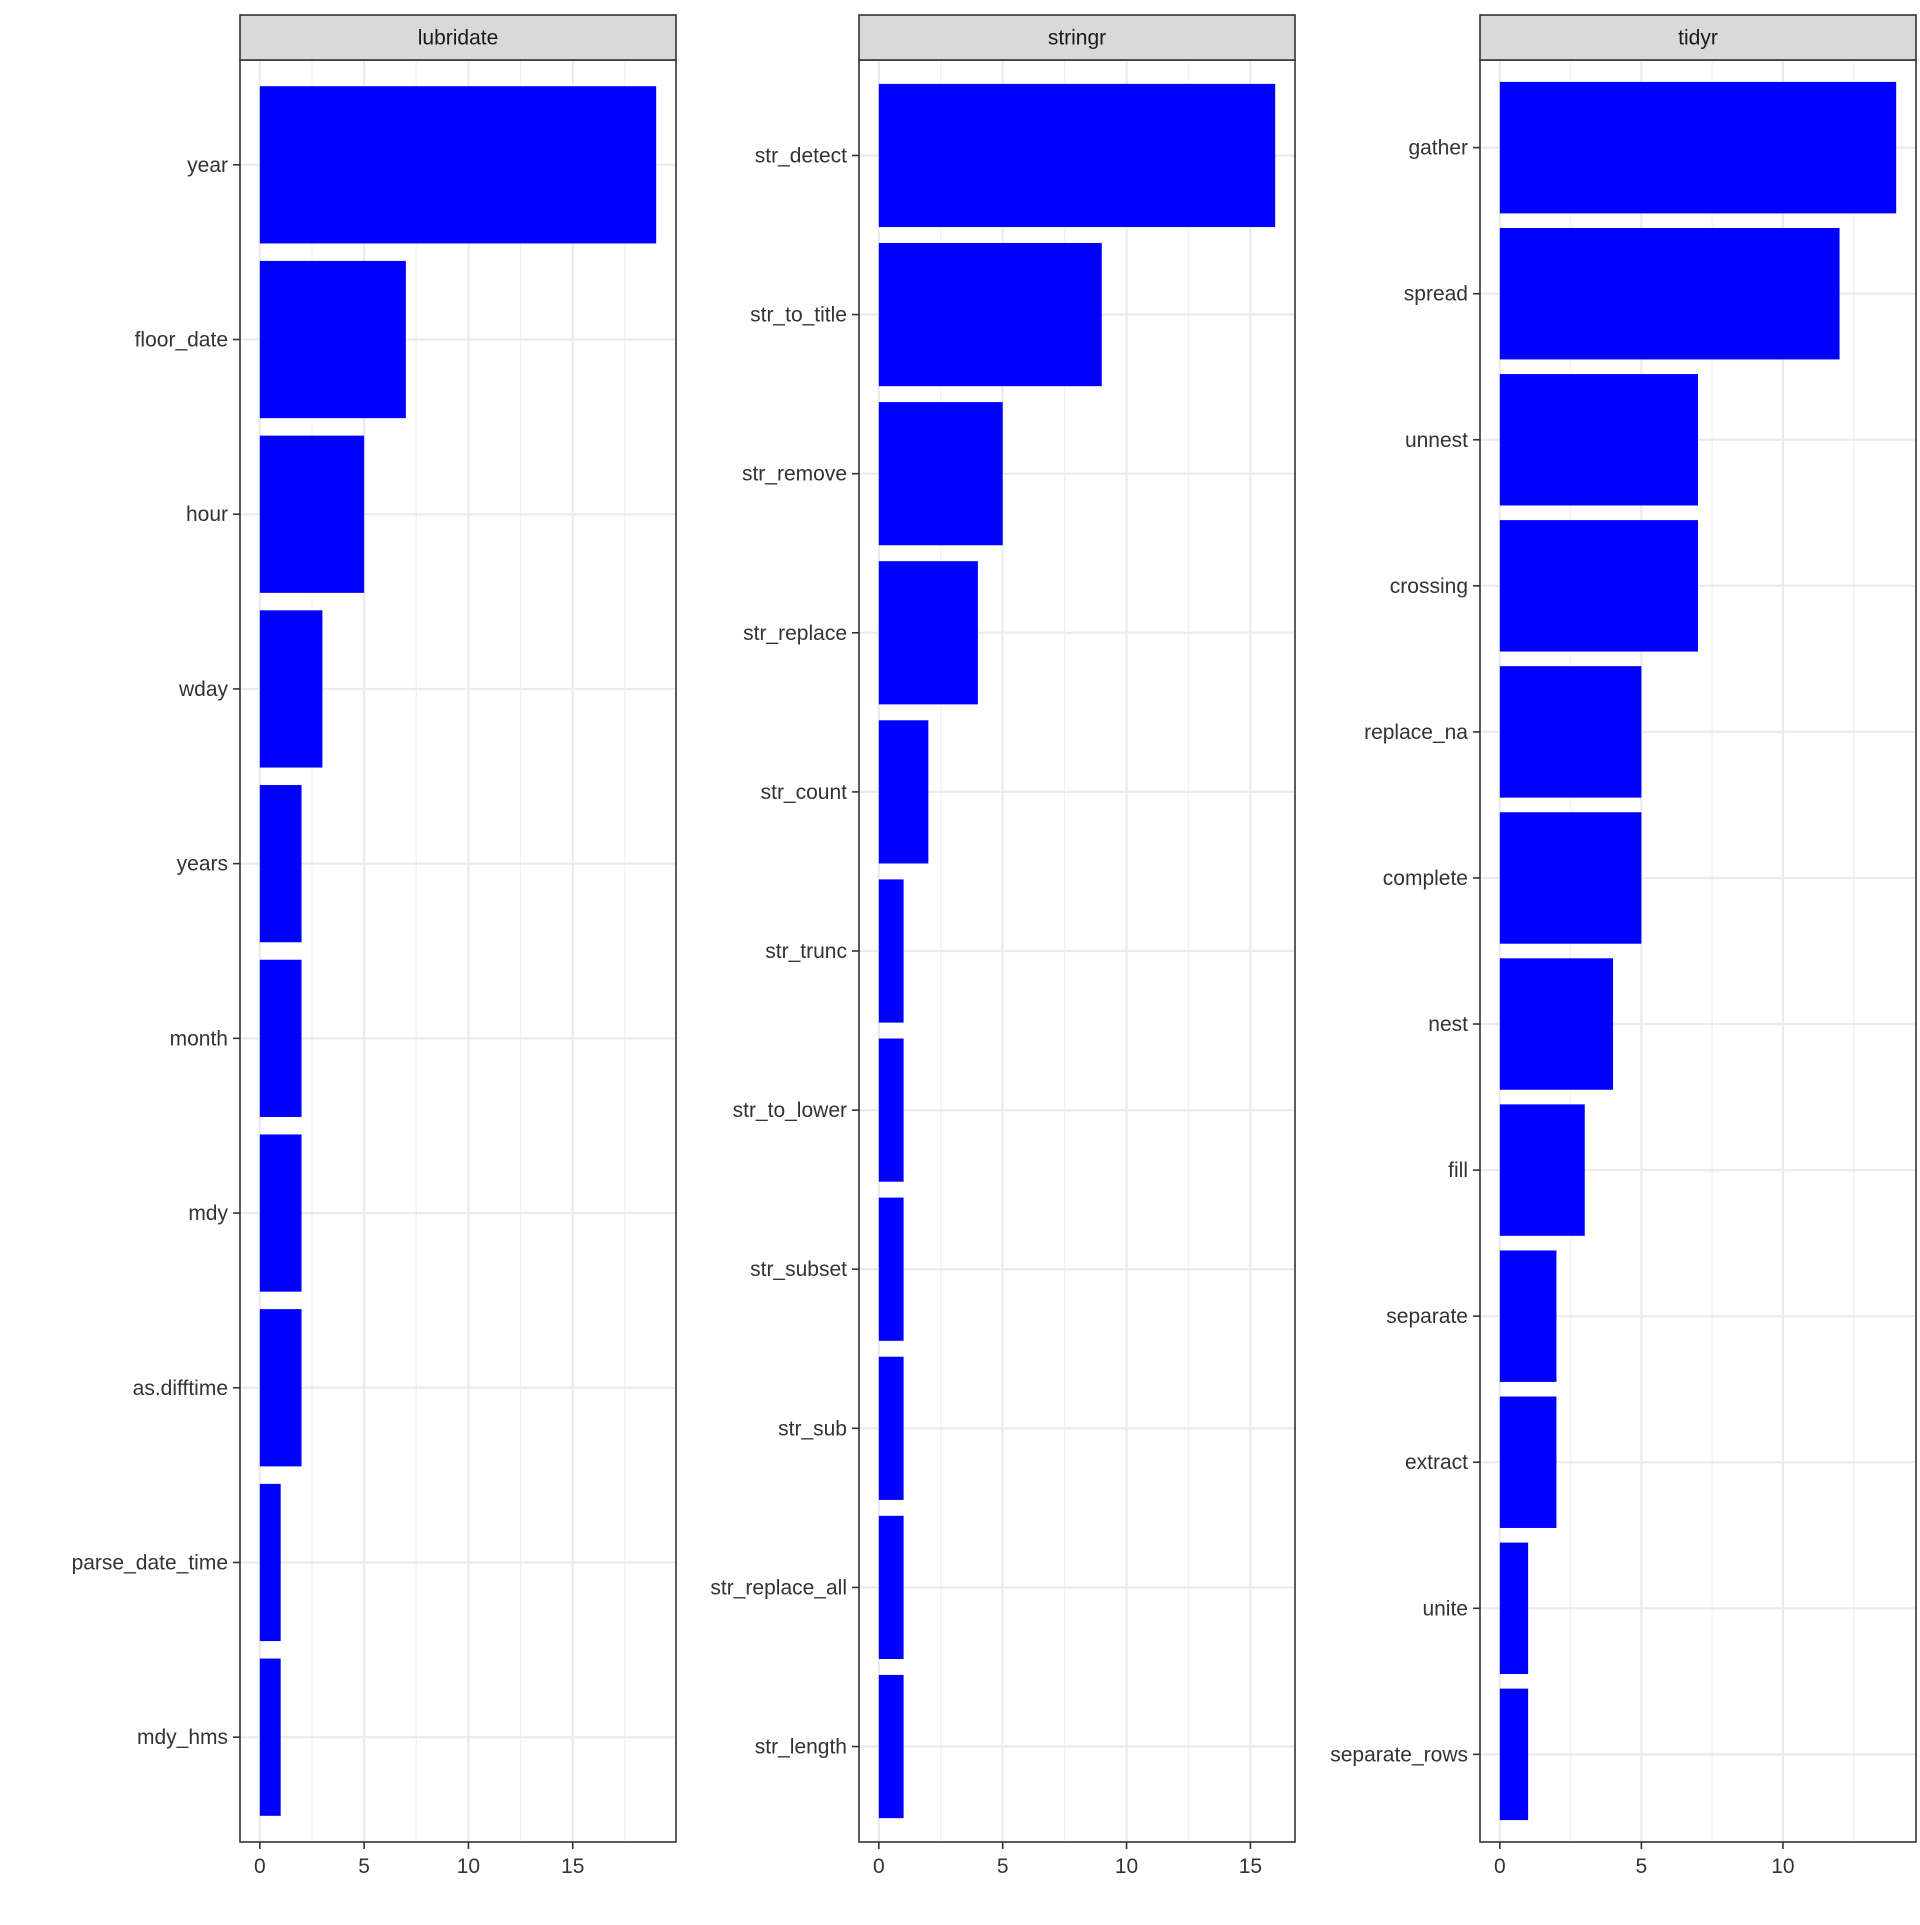 This screenshot has height=1925, width=1920. Describe the element at coordinates (891, 951) in the screenshot. I see `bar-str_trunc` at that location.